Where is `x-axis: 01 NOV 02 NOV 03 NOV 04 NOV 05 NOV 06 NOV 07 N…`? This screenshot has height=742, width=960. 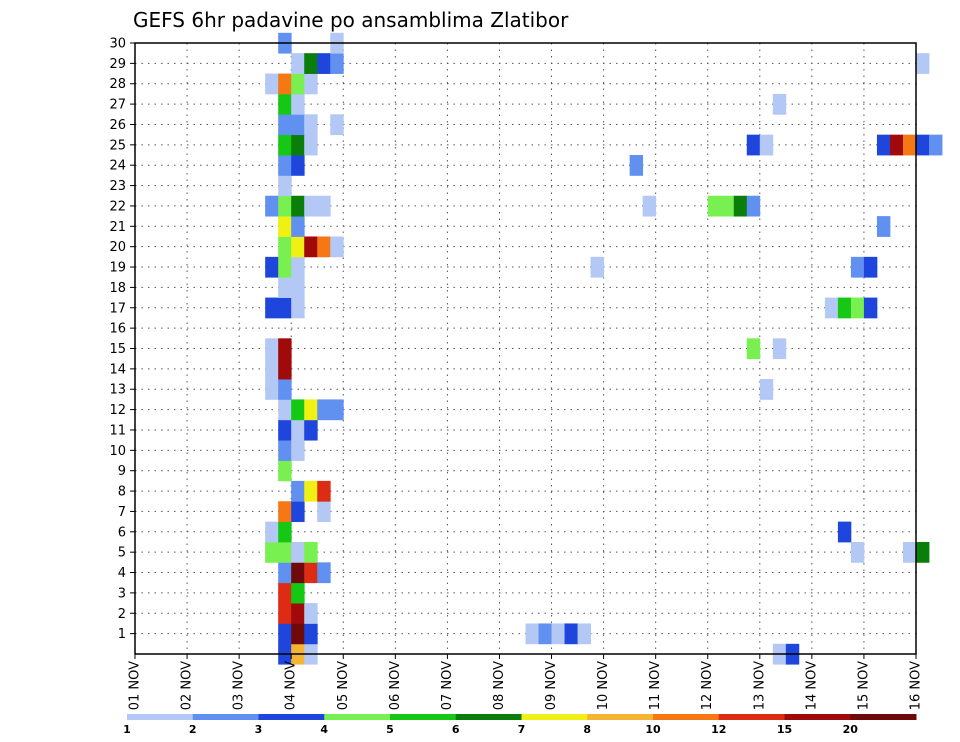
x-axis: 01 NOV 02 NOV 03 NOV 04 NOV 05 NOV 06 NOV 07 N… is located at coordinates (526, 682).